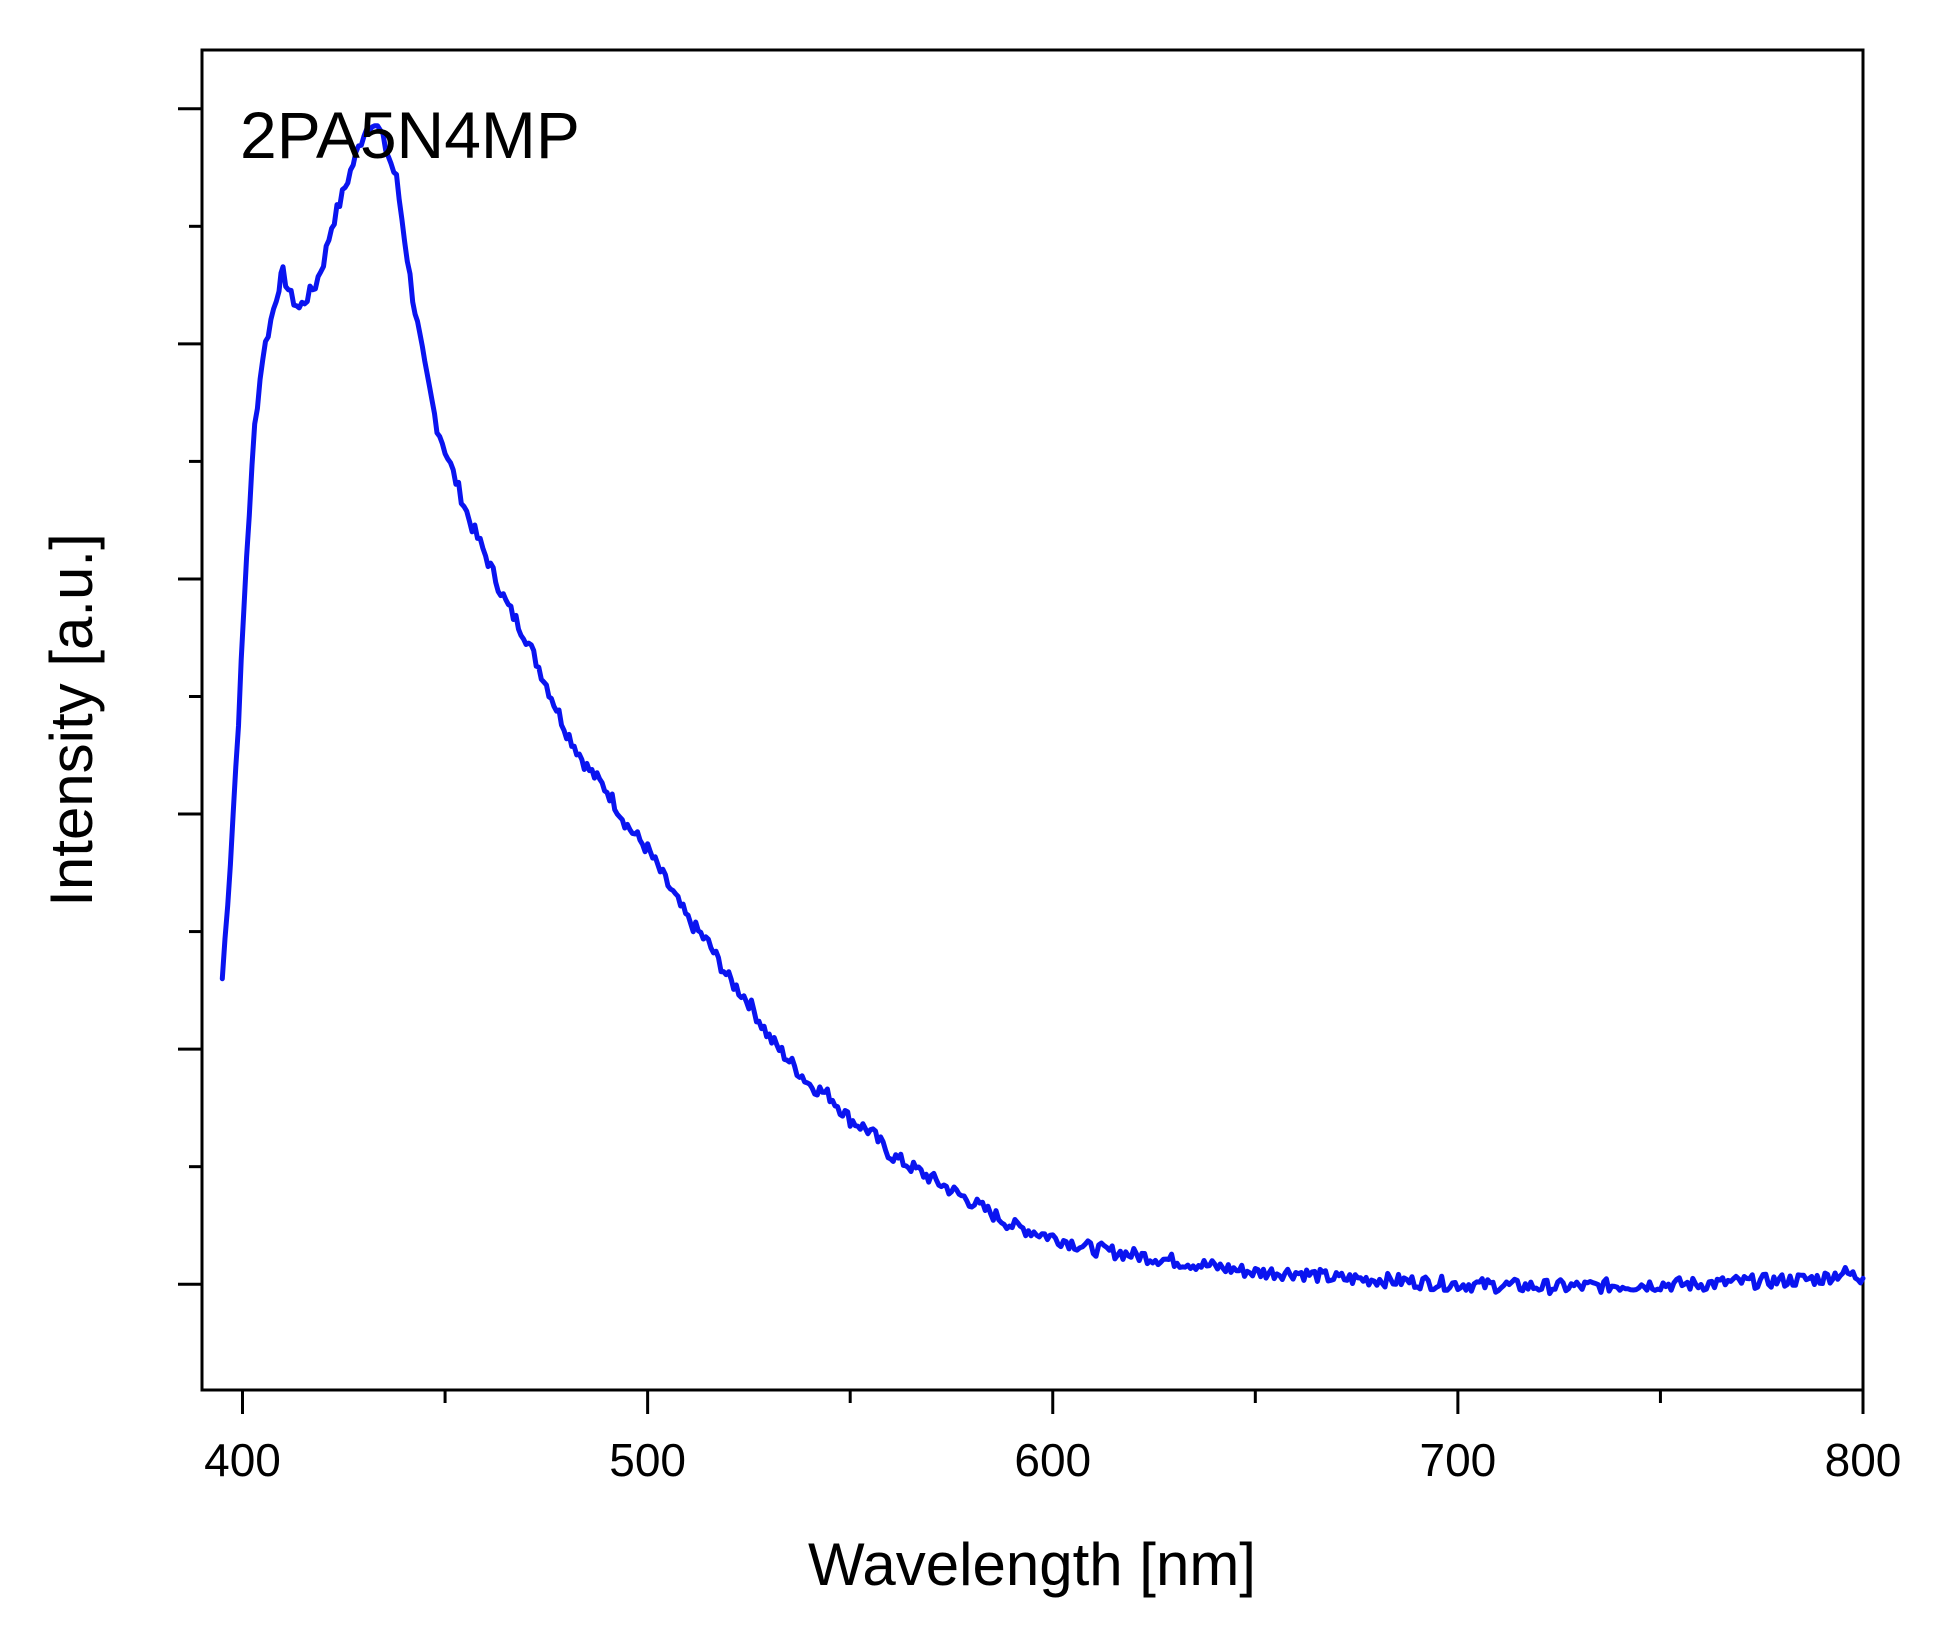  Describe the element at coordinates (1053, 1402) in the screenshot. I see `x-axis-ticks` at that location.